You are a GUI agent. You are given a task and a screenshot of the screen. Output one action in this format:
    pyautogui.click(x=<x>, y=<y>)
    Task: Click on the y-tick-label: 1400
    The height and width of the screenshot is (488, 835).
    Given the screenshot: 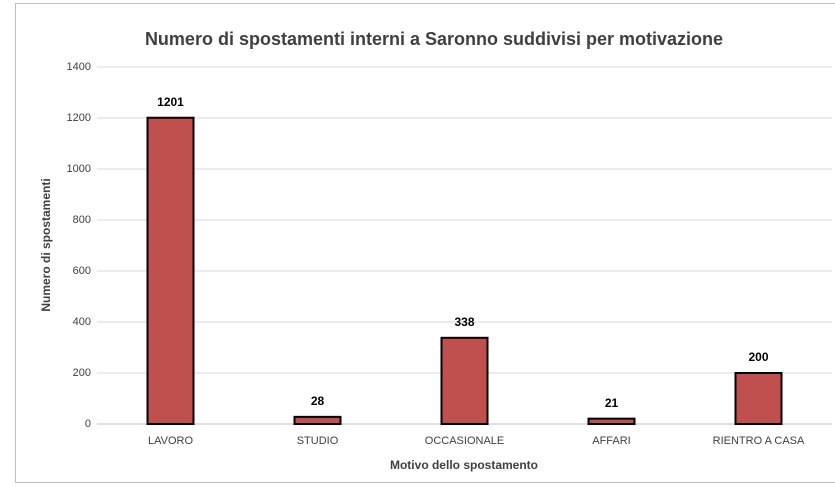 What is the action you would take?
    pyautogui.click(x=79, y=67)
    